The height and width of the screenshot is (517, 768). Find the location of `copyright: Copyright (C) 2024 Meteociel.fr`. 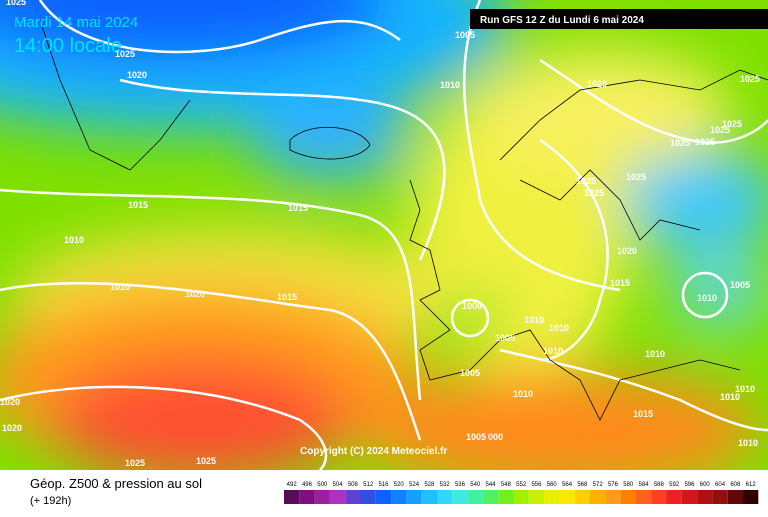

copyright: Copyright (C) 2024 Meteociel.fr is located at coordinates (373, 451).